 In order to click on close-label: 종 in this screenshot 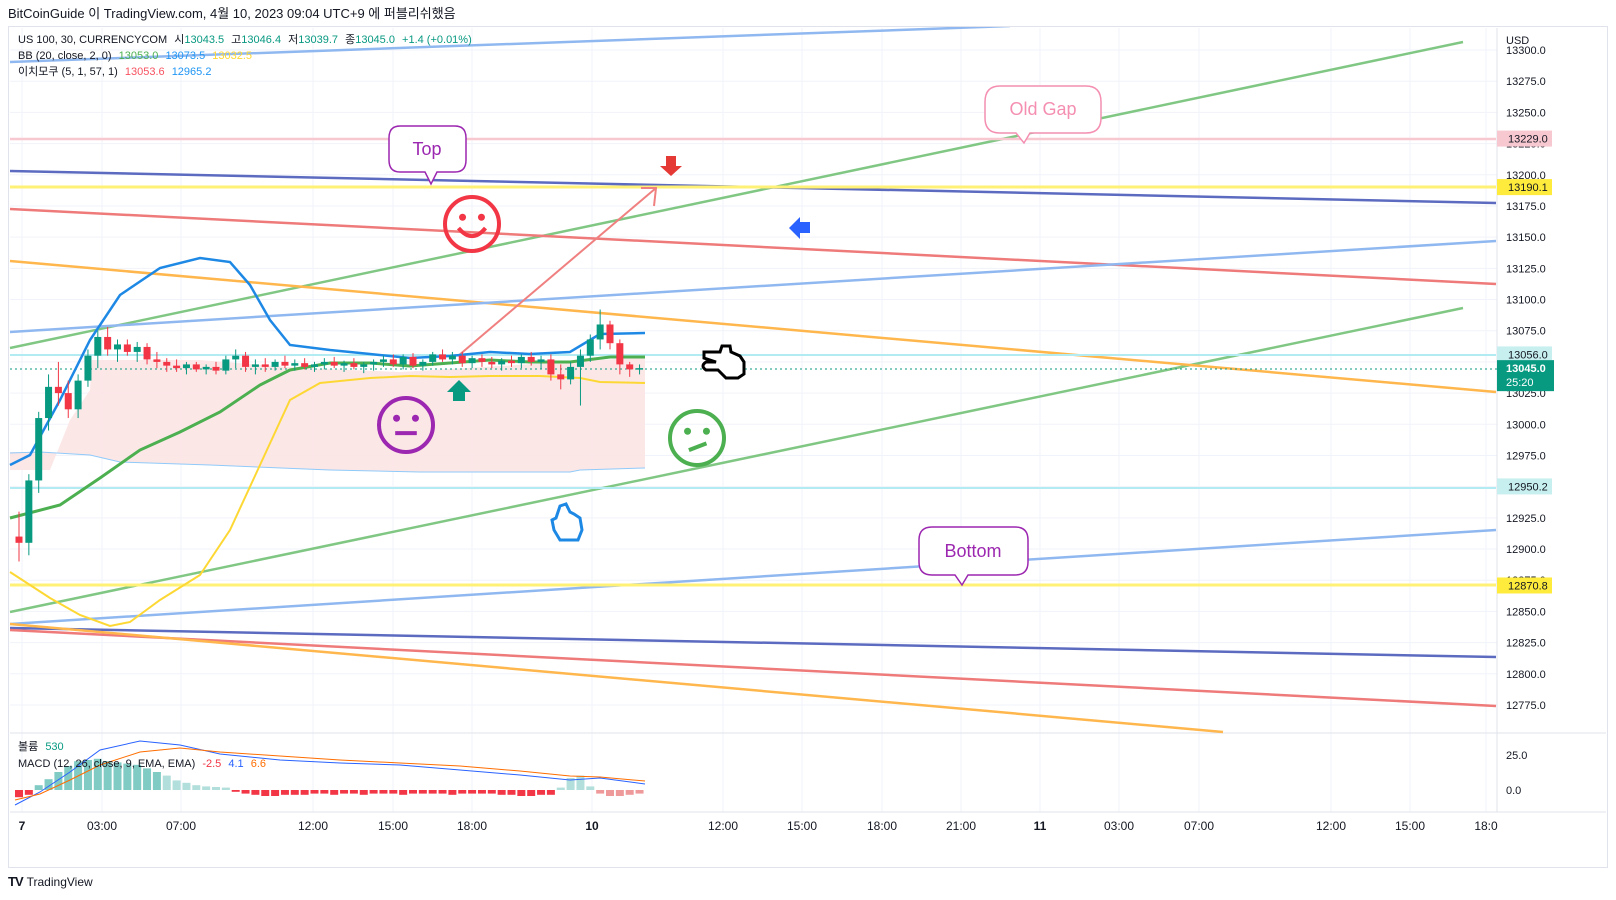, I will do `click(350, 40)`.